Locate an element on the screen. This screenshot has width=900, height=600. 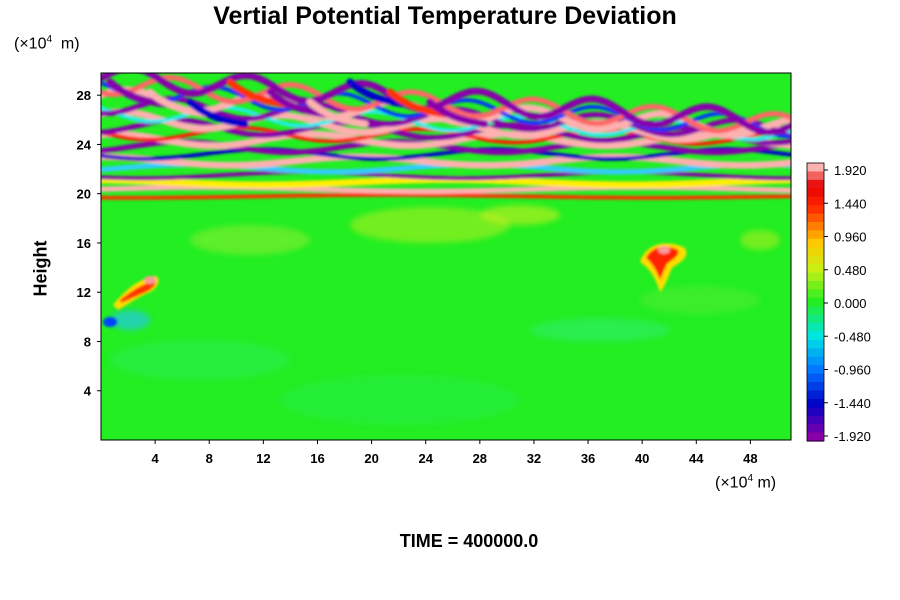
x-unit-suffix: m) is located at coordinates (765, 483).